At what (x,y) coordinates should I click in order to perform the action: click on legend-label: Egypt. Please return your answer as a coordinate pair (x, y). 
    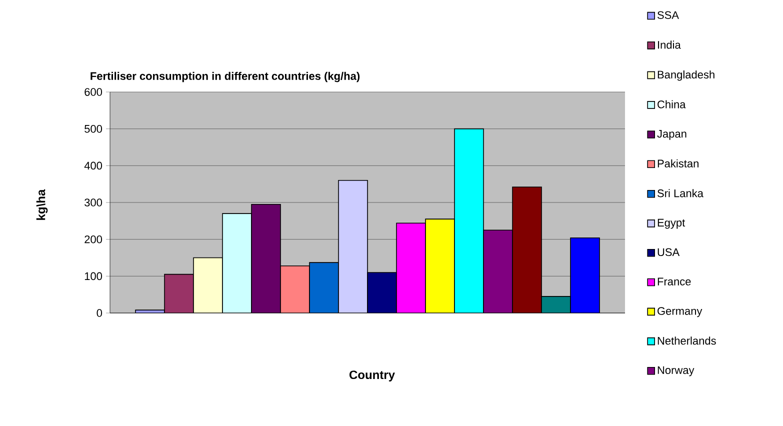
    Looking at the image, I should click on (672, 223).